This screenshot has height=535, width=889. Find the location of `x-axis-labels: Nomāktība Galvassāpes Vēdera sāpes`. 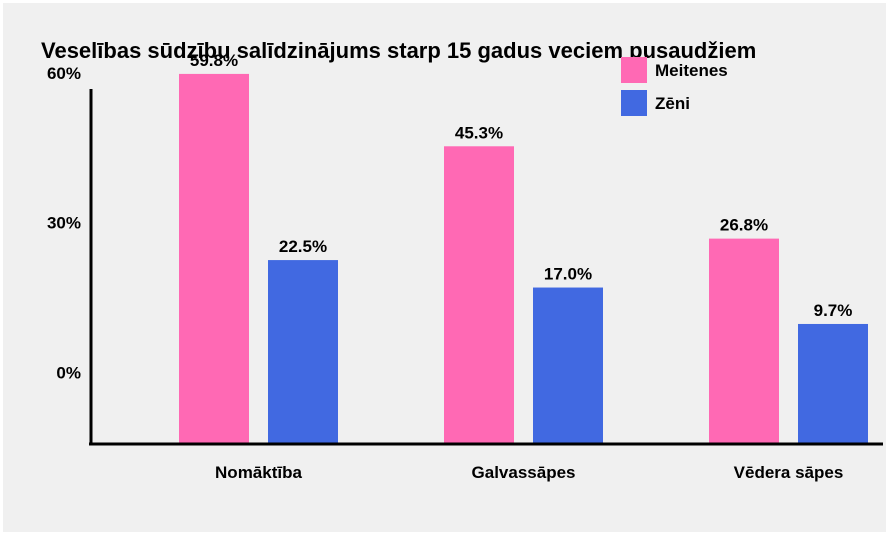

x-axis-labels: Nomāktība Galvassāpes Vēdera sāpes is located at coordinates (529, 472).